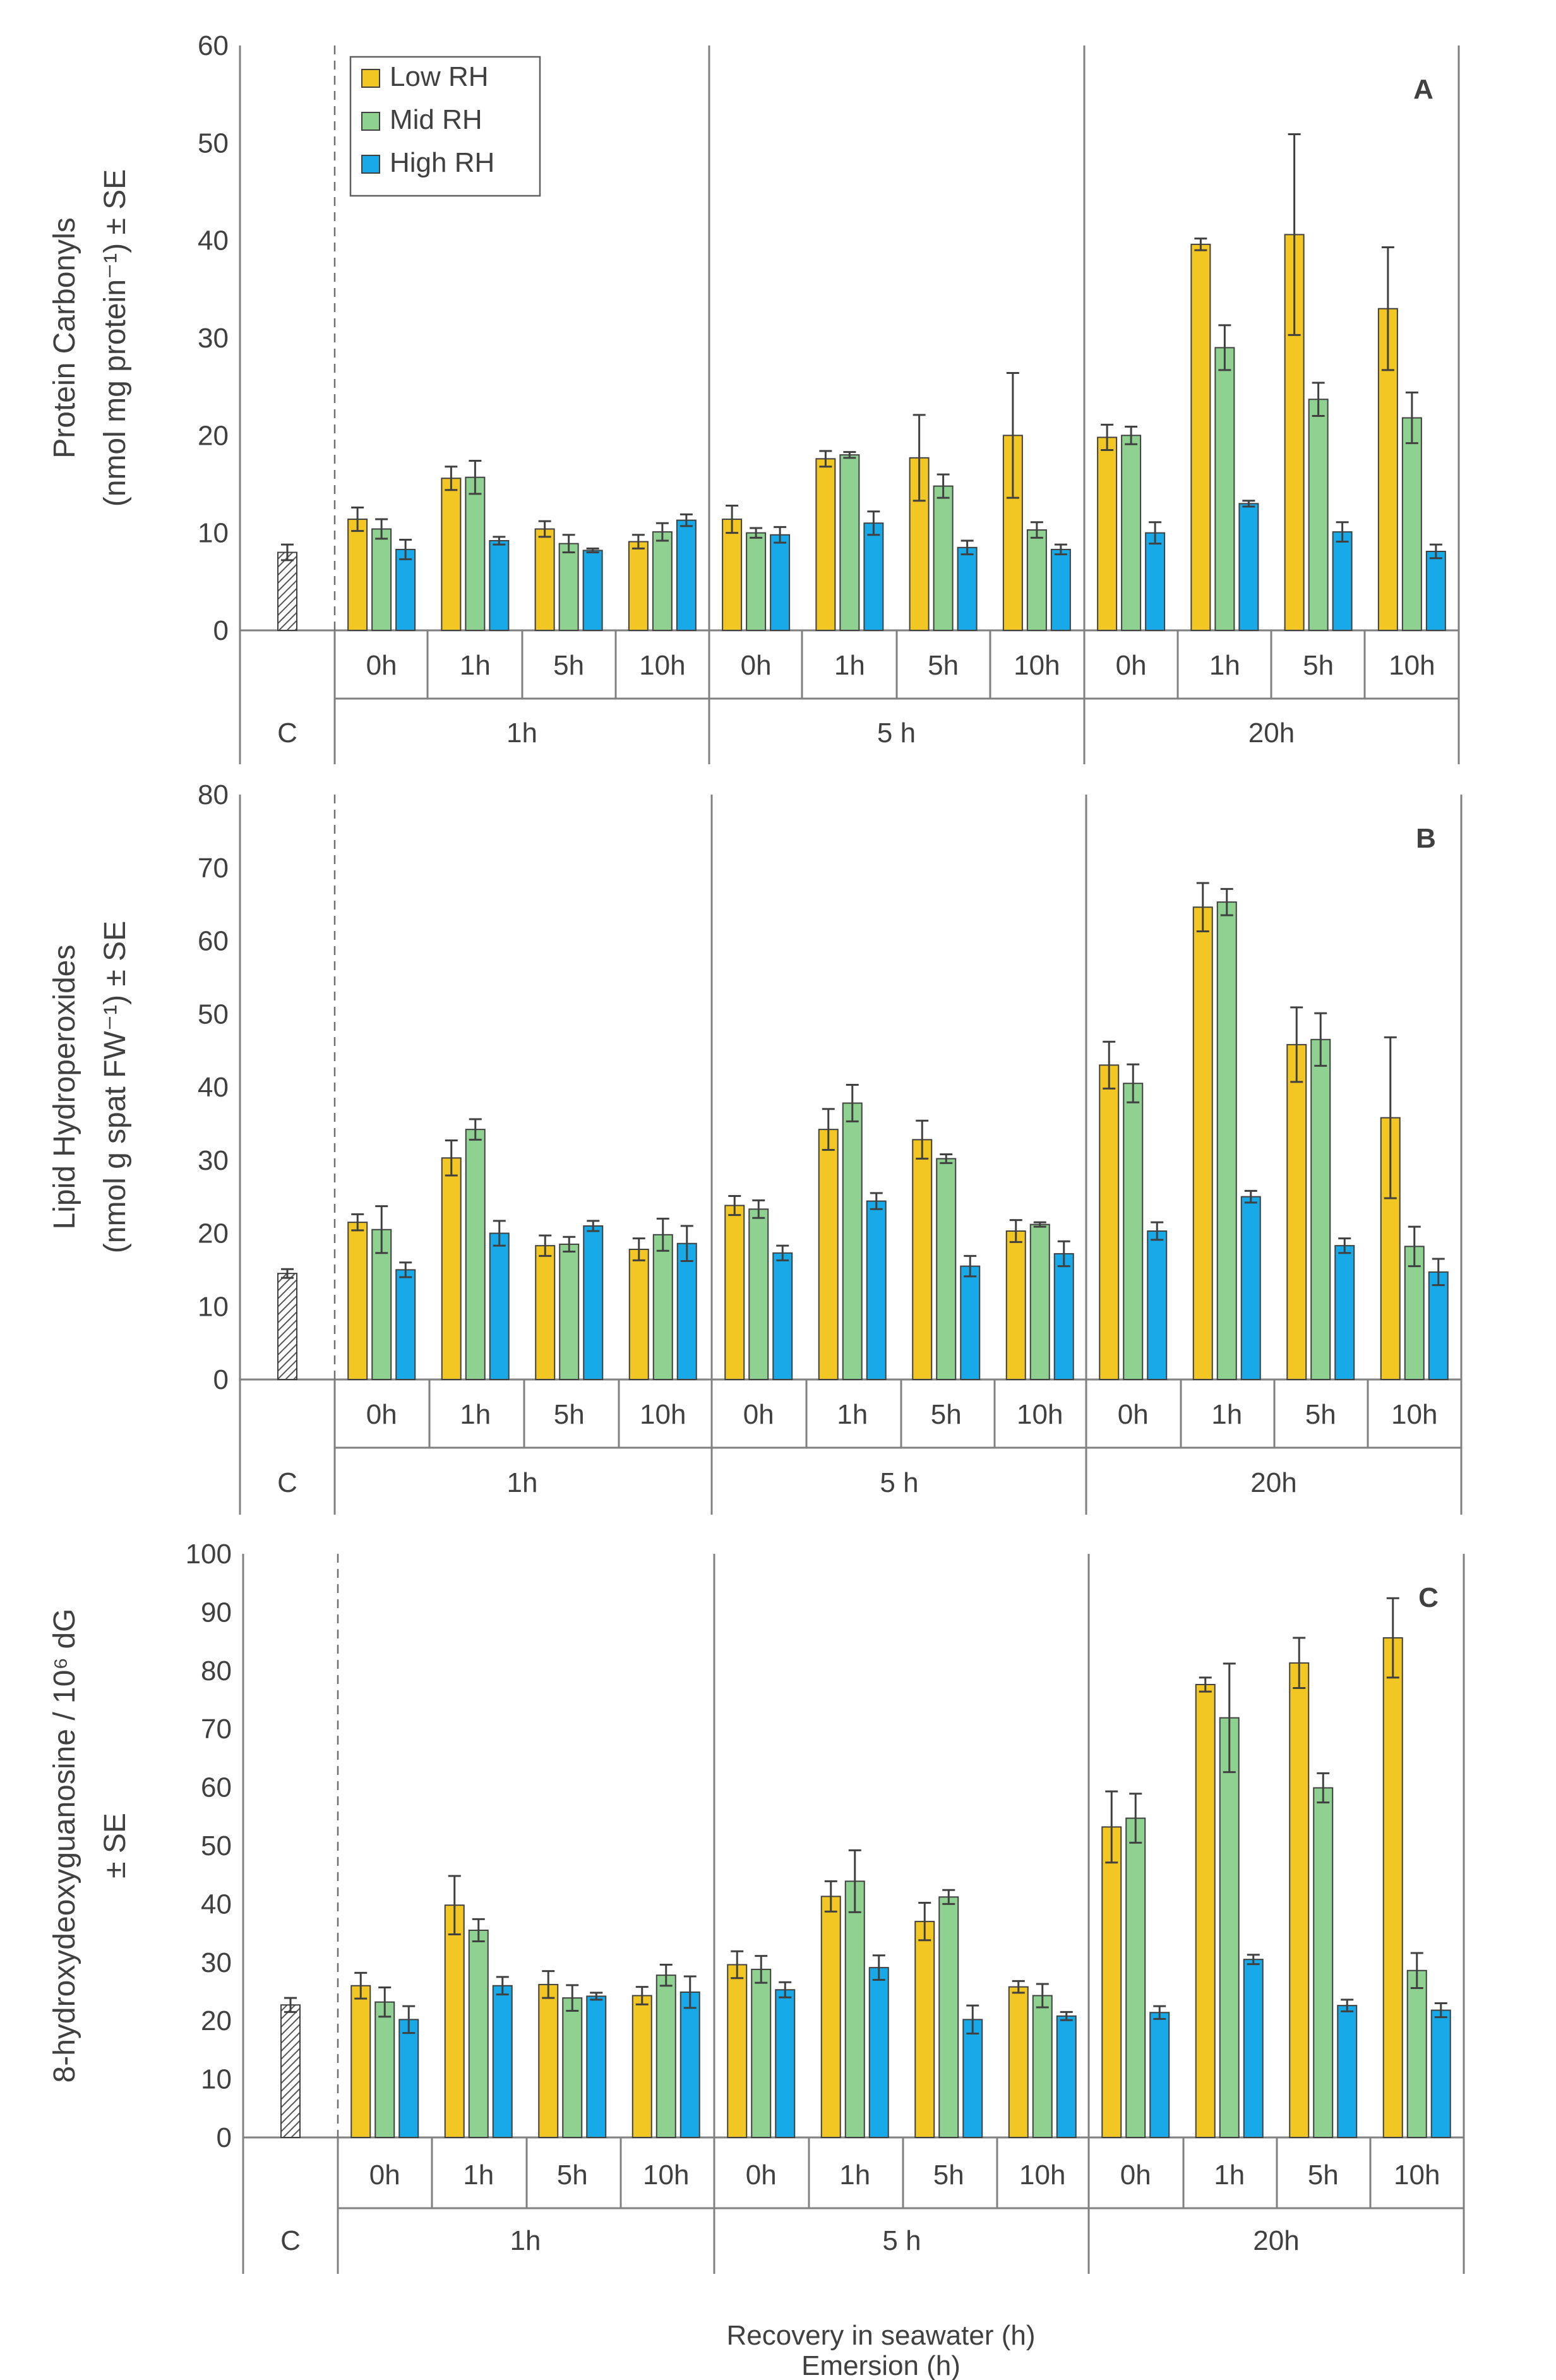 The image size is (1556, 2380). I want to click on panel-letter: B, so click(1426, 838).